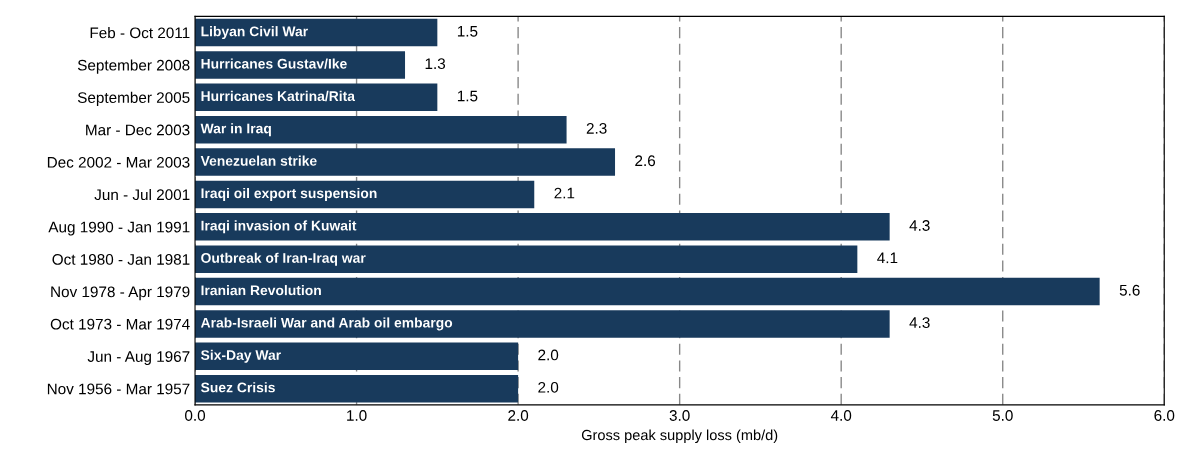 The image size is (1182, 468). I want to click on x-axis-title: Gross peak supply loss (mb/d), so click(679, 436).